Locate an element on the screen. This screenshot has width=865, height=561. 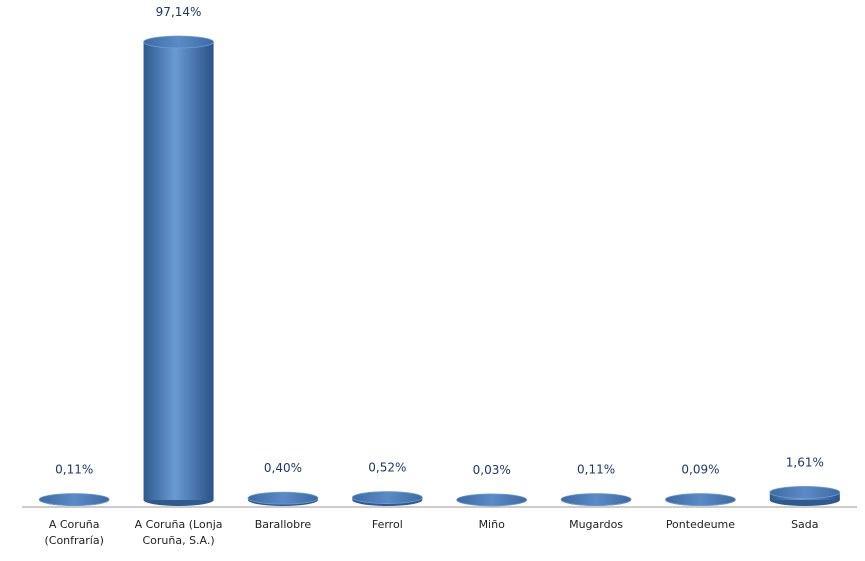
x-tick-label: Pontedeume is located at coordinates (700, 524).